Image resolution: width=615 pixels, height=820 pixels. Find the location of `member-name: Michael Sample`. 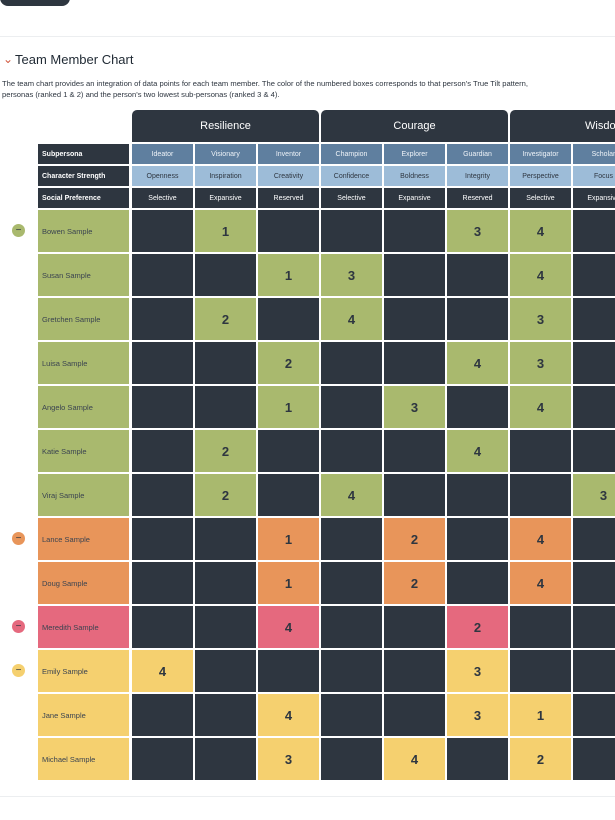

member-name: Michael Sample is located at coordinates (83, 759).